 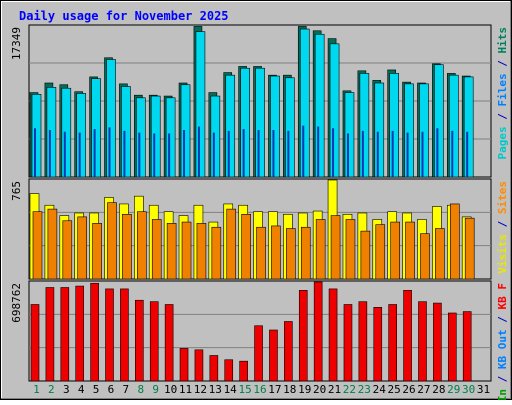 What do you see at coordinates (502, 296) in the screenshot?
I see `legend-part: KB F` at bounding box center [502, 296].